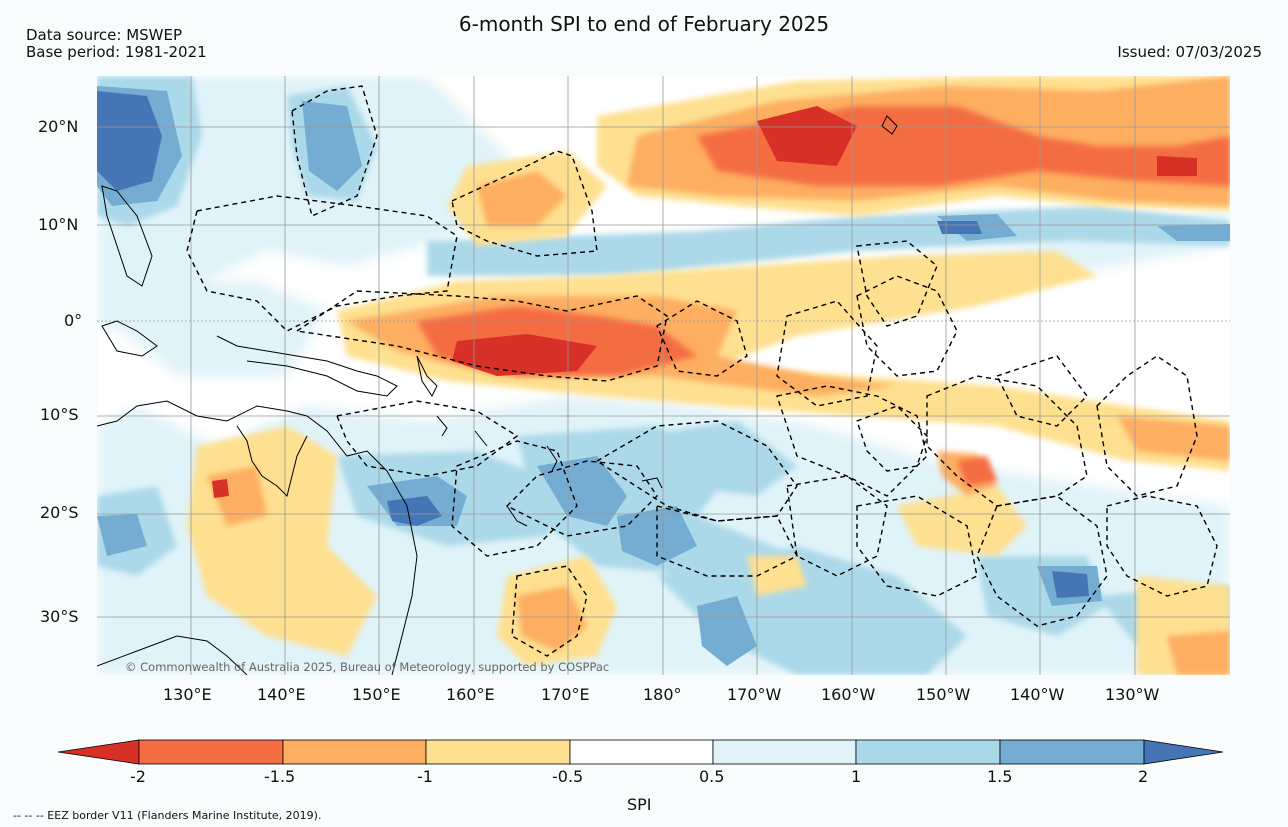 The width and height of the screenshot is (1288, 827). Describe the element at coordinates (848, 694) in the screenshot. I see `lon-label-160w: 160°W` at that location.